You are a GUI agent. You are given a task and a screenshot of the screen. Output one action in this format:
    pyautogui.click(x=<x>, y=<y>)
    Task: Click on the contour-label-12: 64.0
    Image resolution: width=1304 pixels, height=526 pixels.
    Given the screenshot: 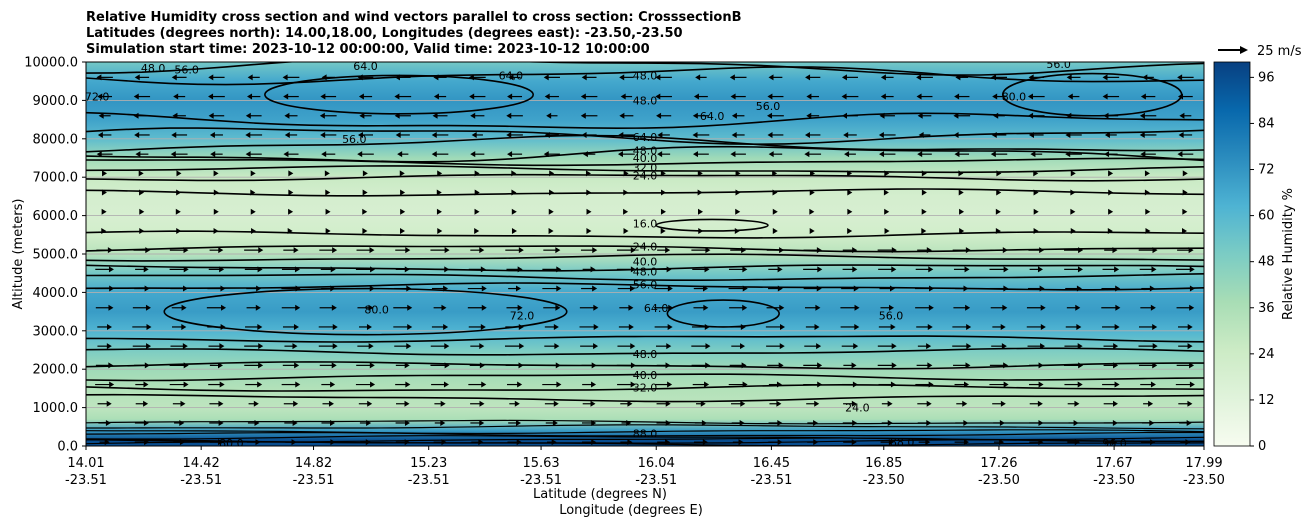 What is the action you would take?
    pyautogui.click(x=365, y=66)
    